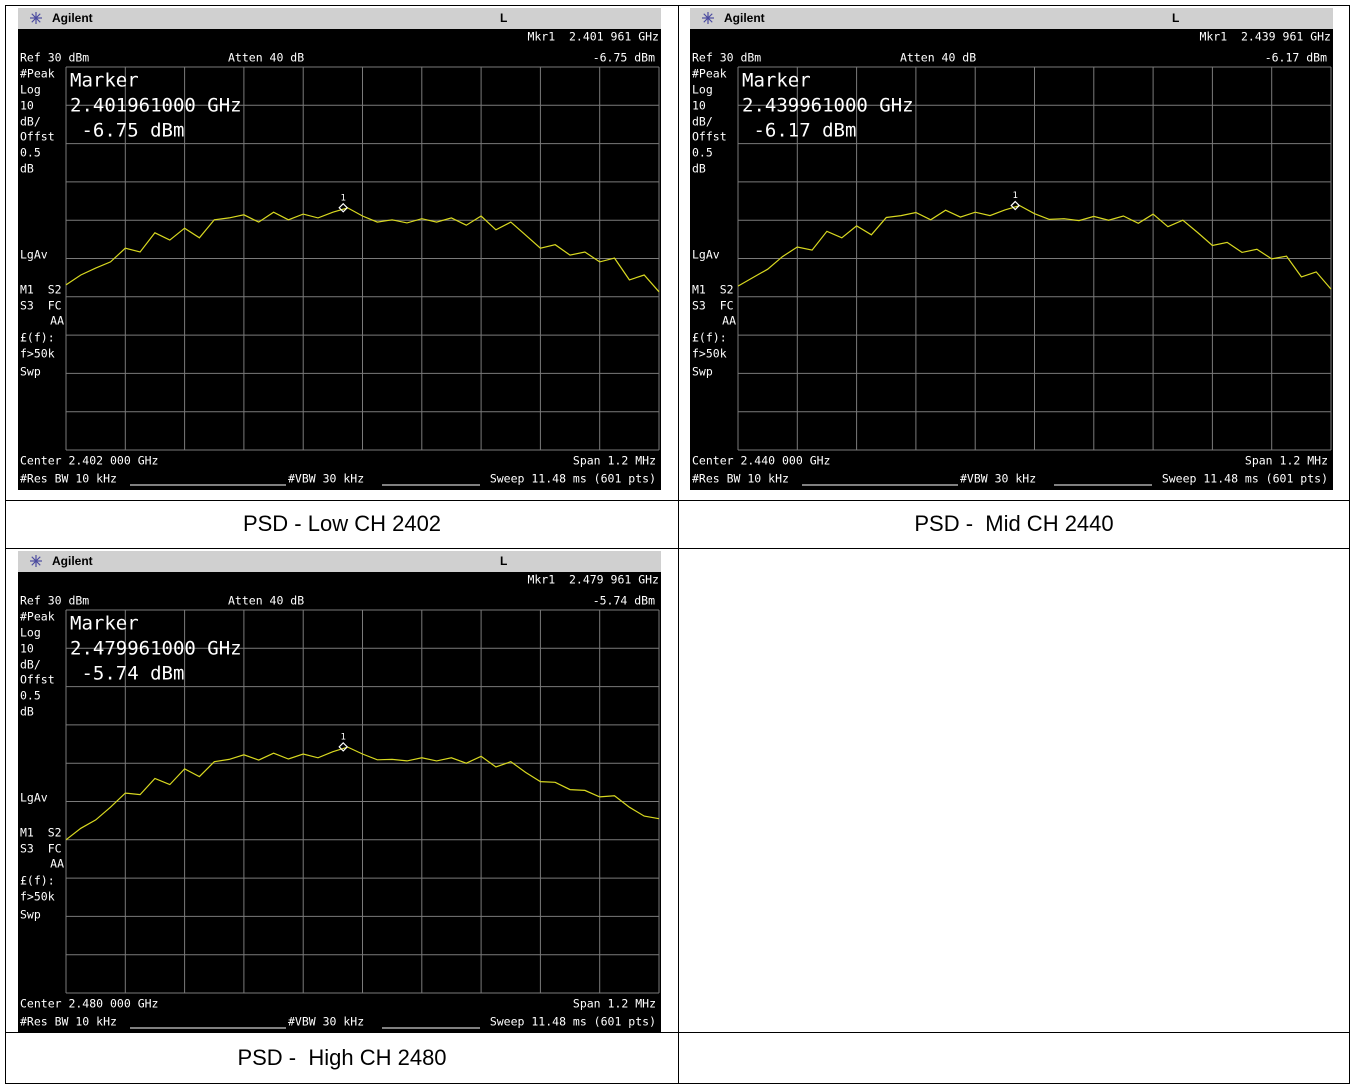 This screenshot has height=1085, width=1352. Describe the element at coordinates (799, 131) in the screenshot. I see `marker-box-text: -6.17 dBm` at that location.